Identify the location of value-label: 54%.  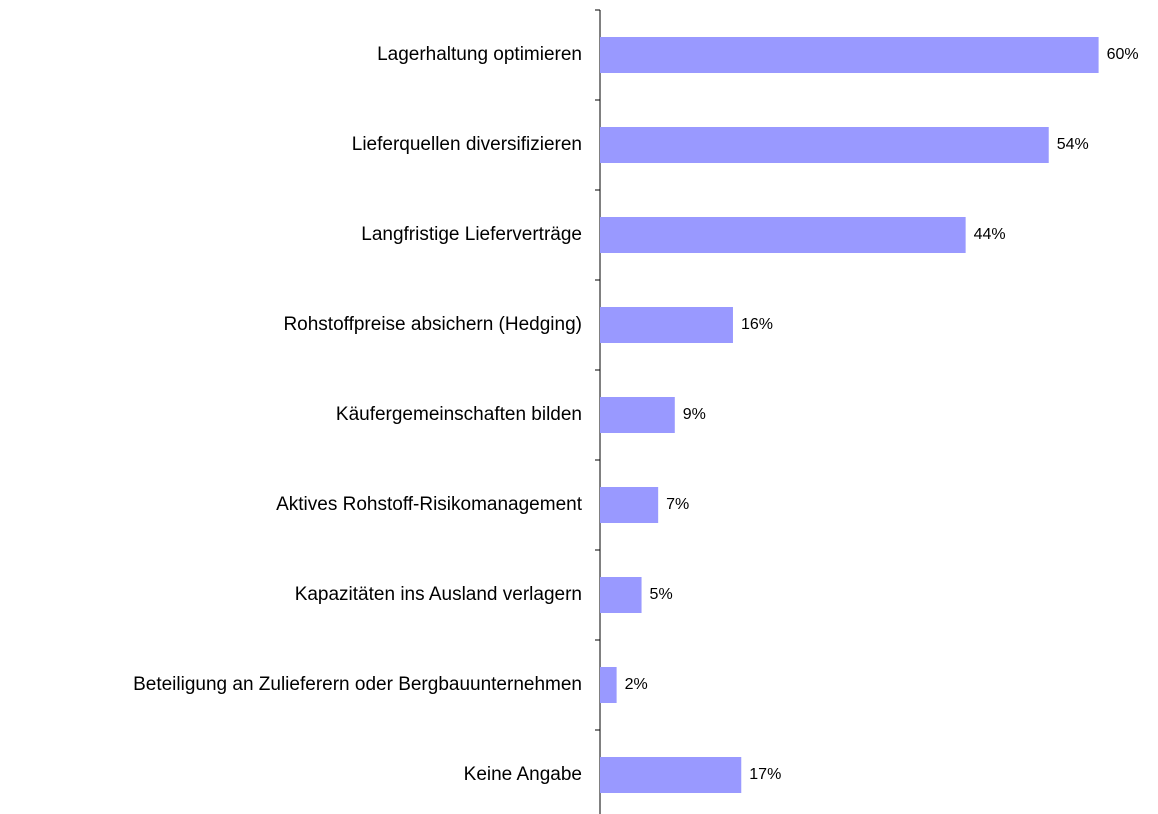
(1073, 144).